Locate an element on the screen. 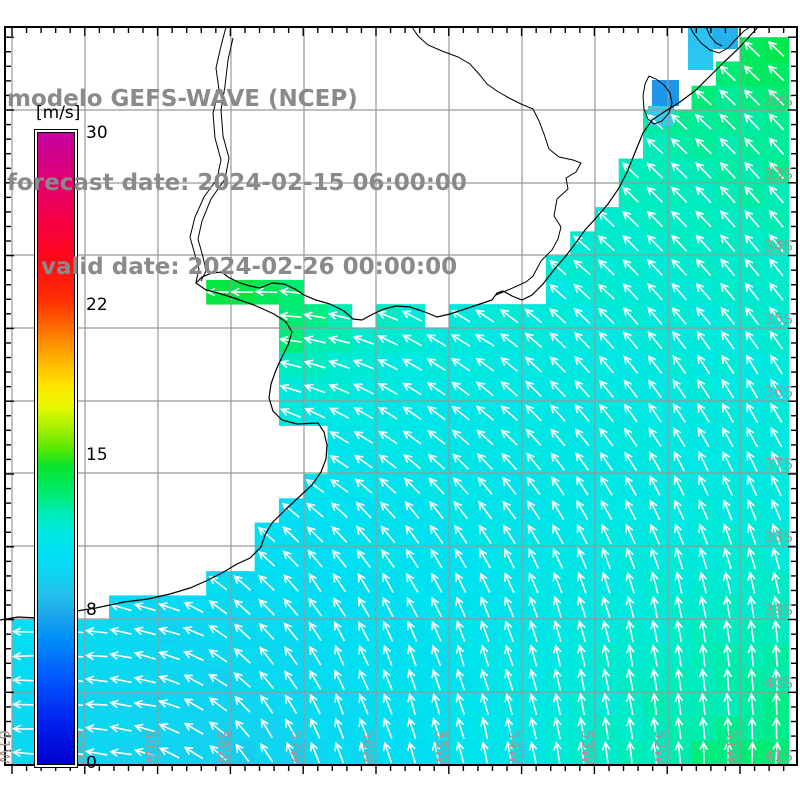 The height and width of the screenshot is (800, 800). lat-label: 39S is located at coordinates (778, 610).